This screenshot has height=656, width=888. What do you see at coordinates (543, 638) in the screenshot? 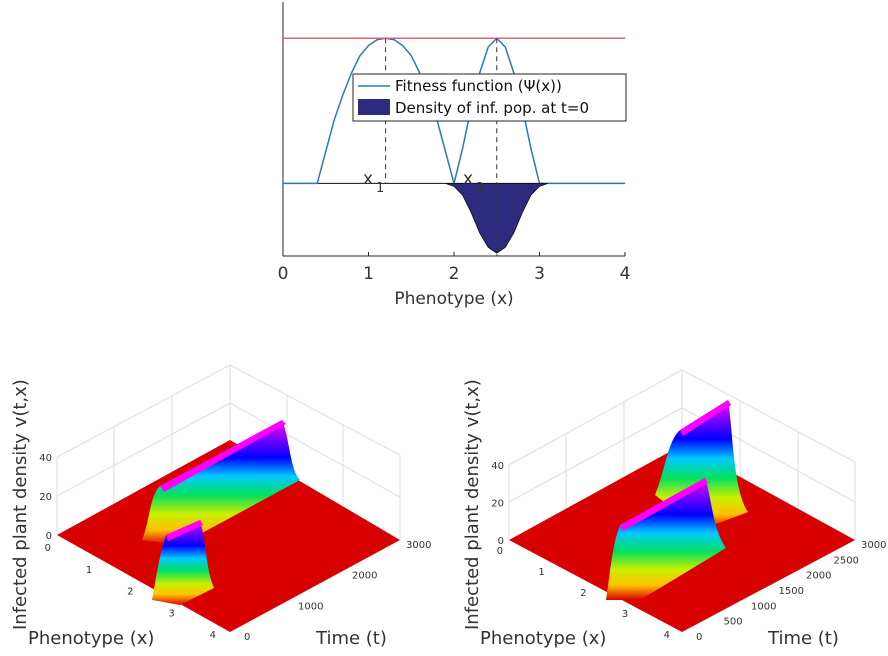
I see `surface-right-xlabel: Phenotype (x)` at bounding box center [543, 638].